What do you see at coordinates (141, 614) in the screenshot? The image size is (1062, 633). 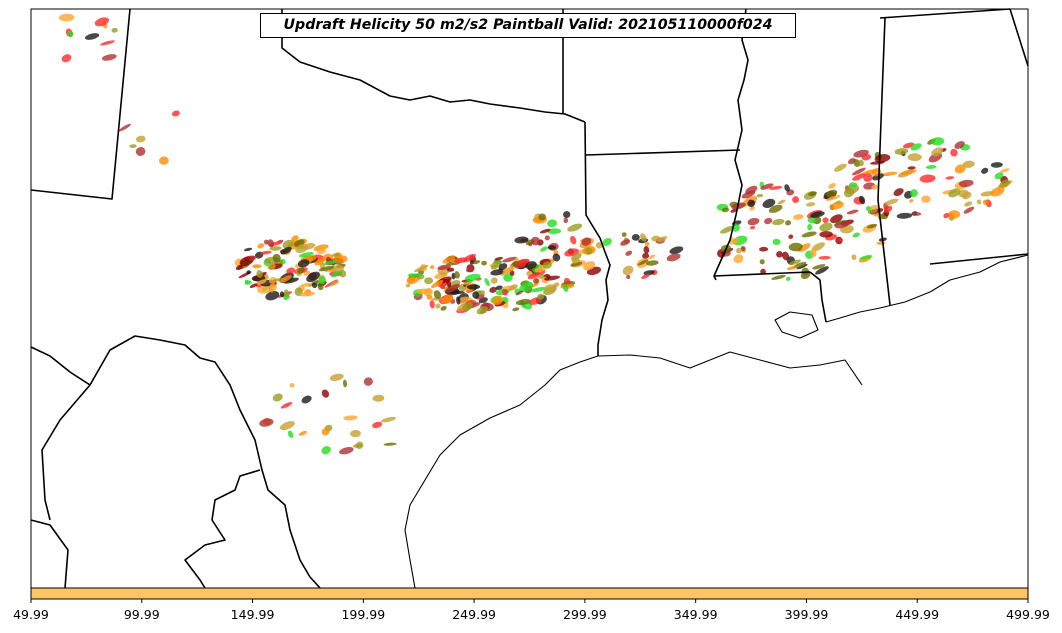 I see `colorbar-tick-label: 99.99` at bounding box center [141, 614].